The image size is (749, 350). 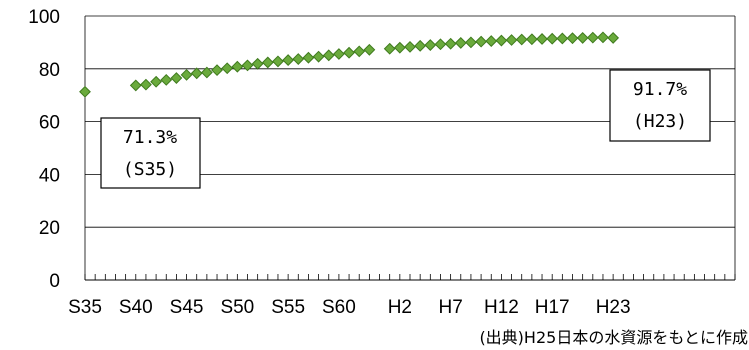 I want to click on x-tick-label-s35: S35, so click(x=85, y=307).